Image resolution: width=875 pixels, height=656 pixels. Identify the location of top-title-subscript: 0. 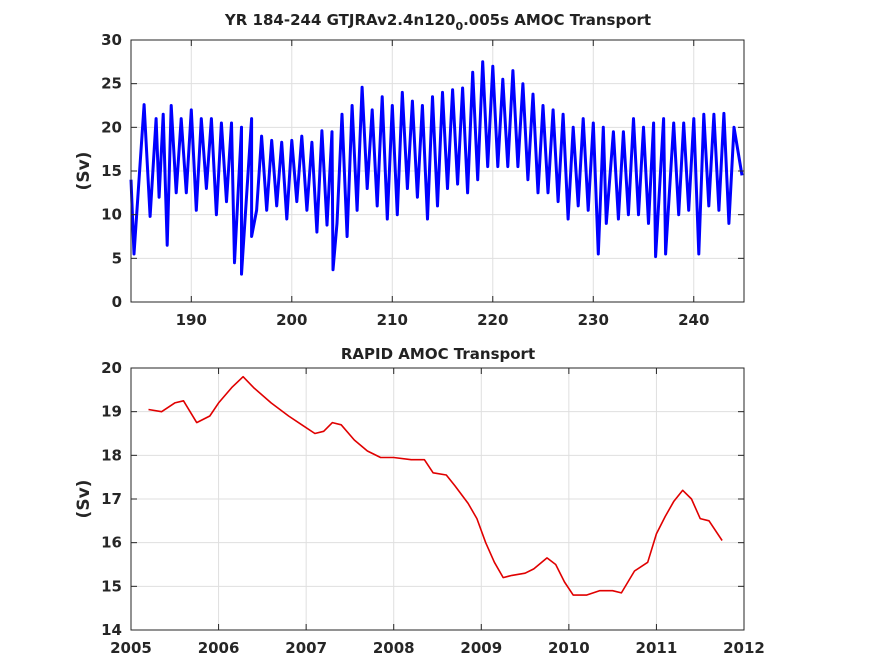
(459, 26).